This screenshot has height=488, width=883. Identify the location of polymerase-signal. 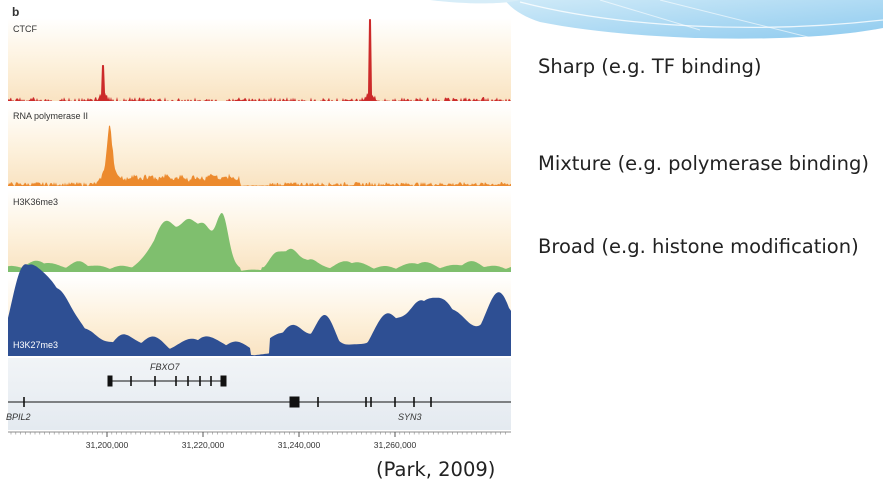
(259, 155).